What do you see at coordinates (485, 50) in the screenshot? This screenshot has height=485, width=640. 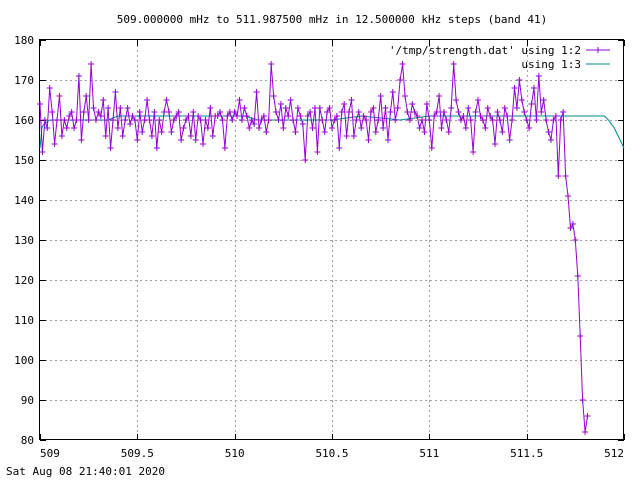 I see `legend-label-series-1: '/tmp/strength.dat' using 1:2` at bounding box center [485, 50].